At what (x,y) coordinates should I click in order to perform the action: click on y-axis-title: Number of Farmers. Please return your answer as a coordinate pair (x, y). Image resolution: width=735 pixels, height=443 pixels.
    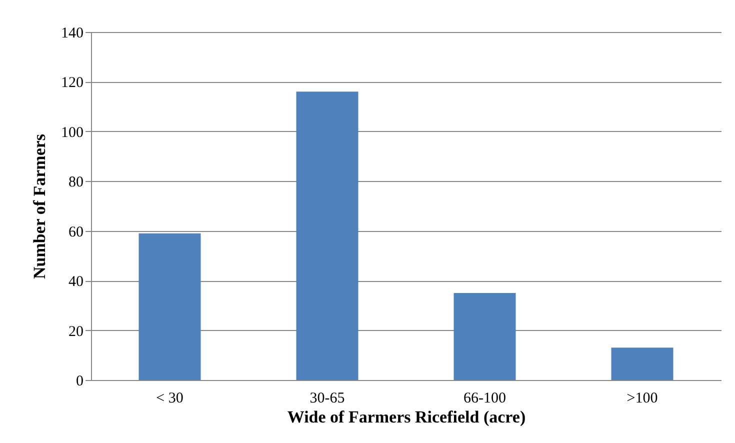
    Looking at the image, I should click on (39, 207).